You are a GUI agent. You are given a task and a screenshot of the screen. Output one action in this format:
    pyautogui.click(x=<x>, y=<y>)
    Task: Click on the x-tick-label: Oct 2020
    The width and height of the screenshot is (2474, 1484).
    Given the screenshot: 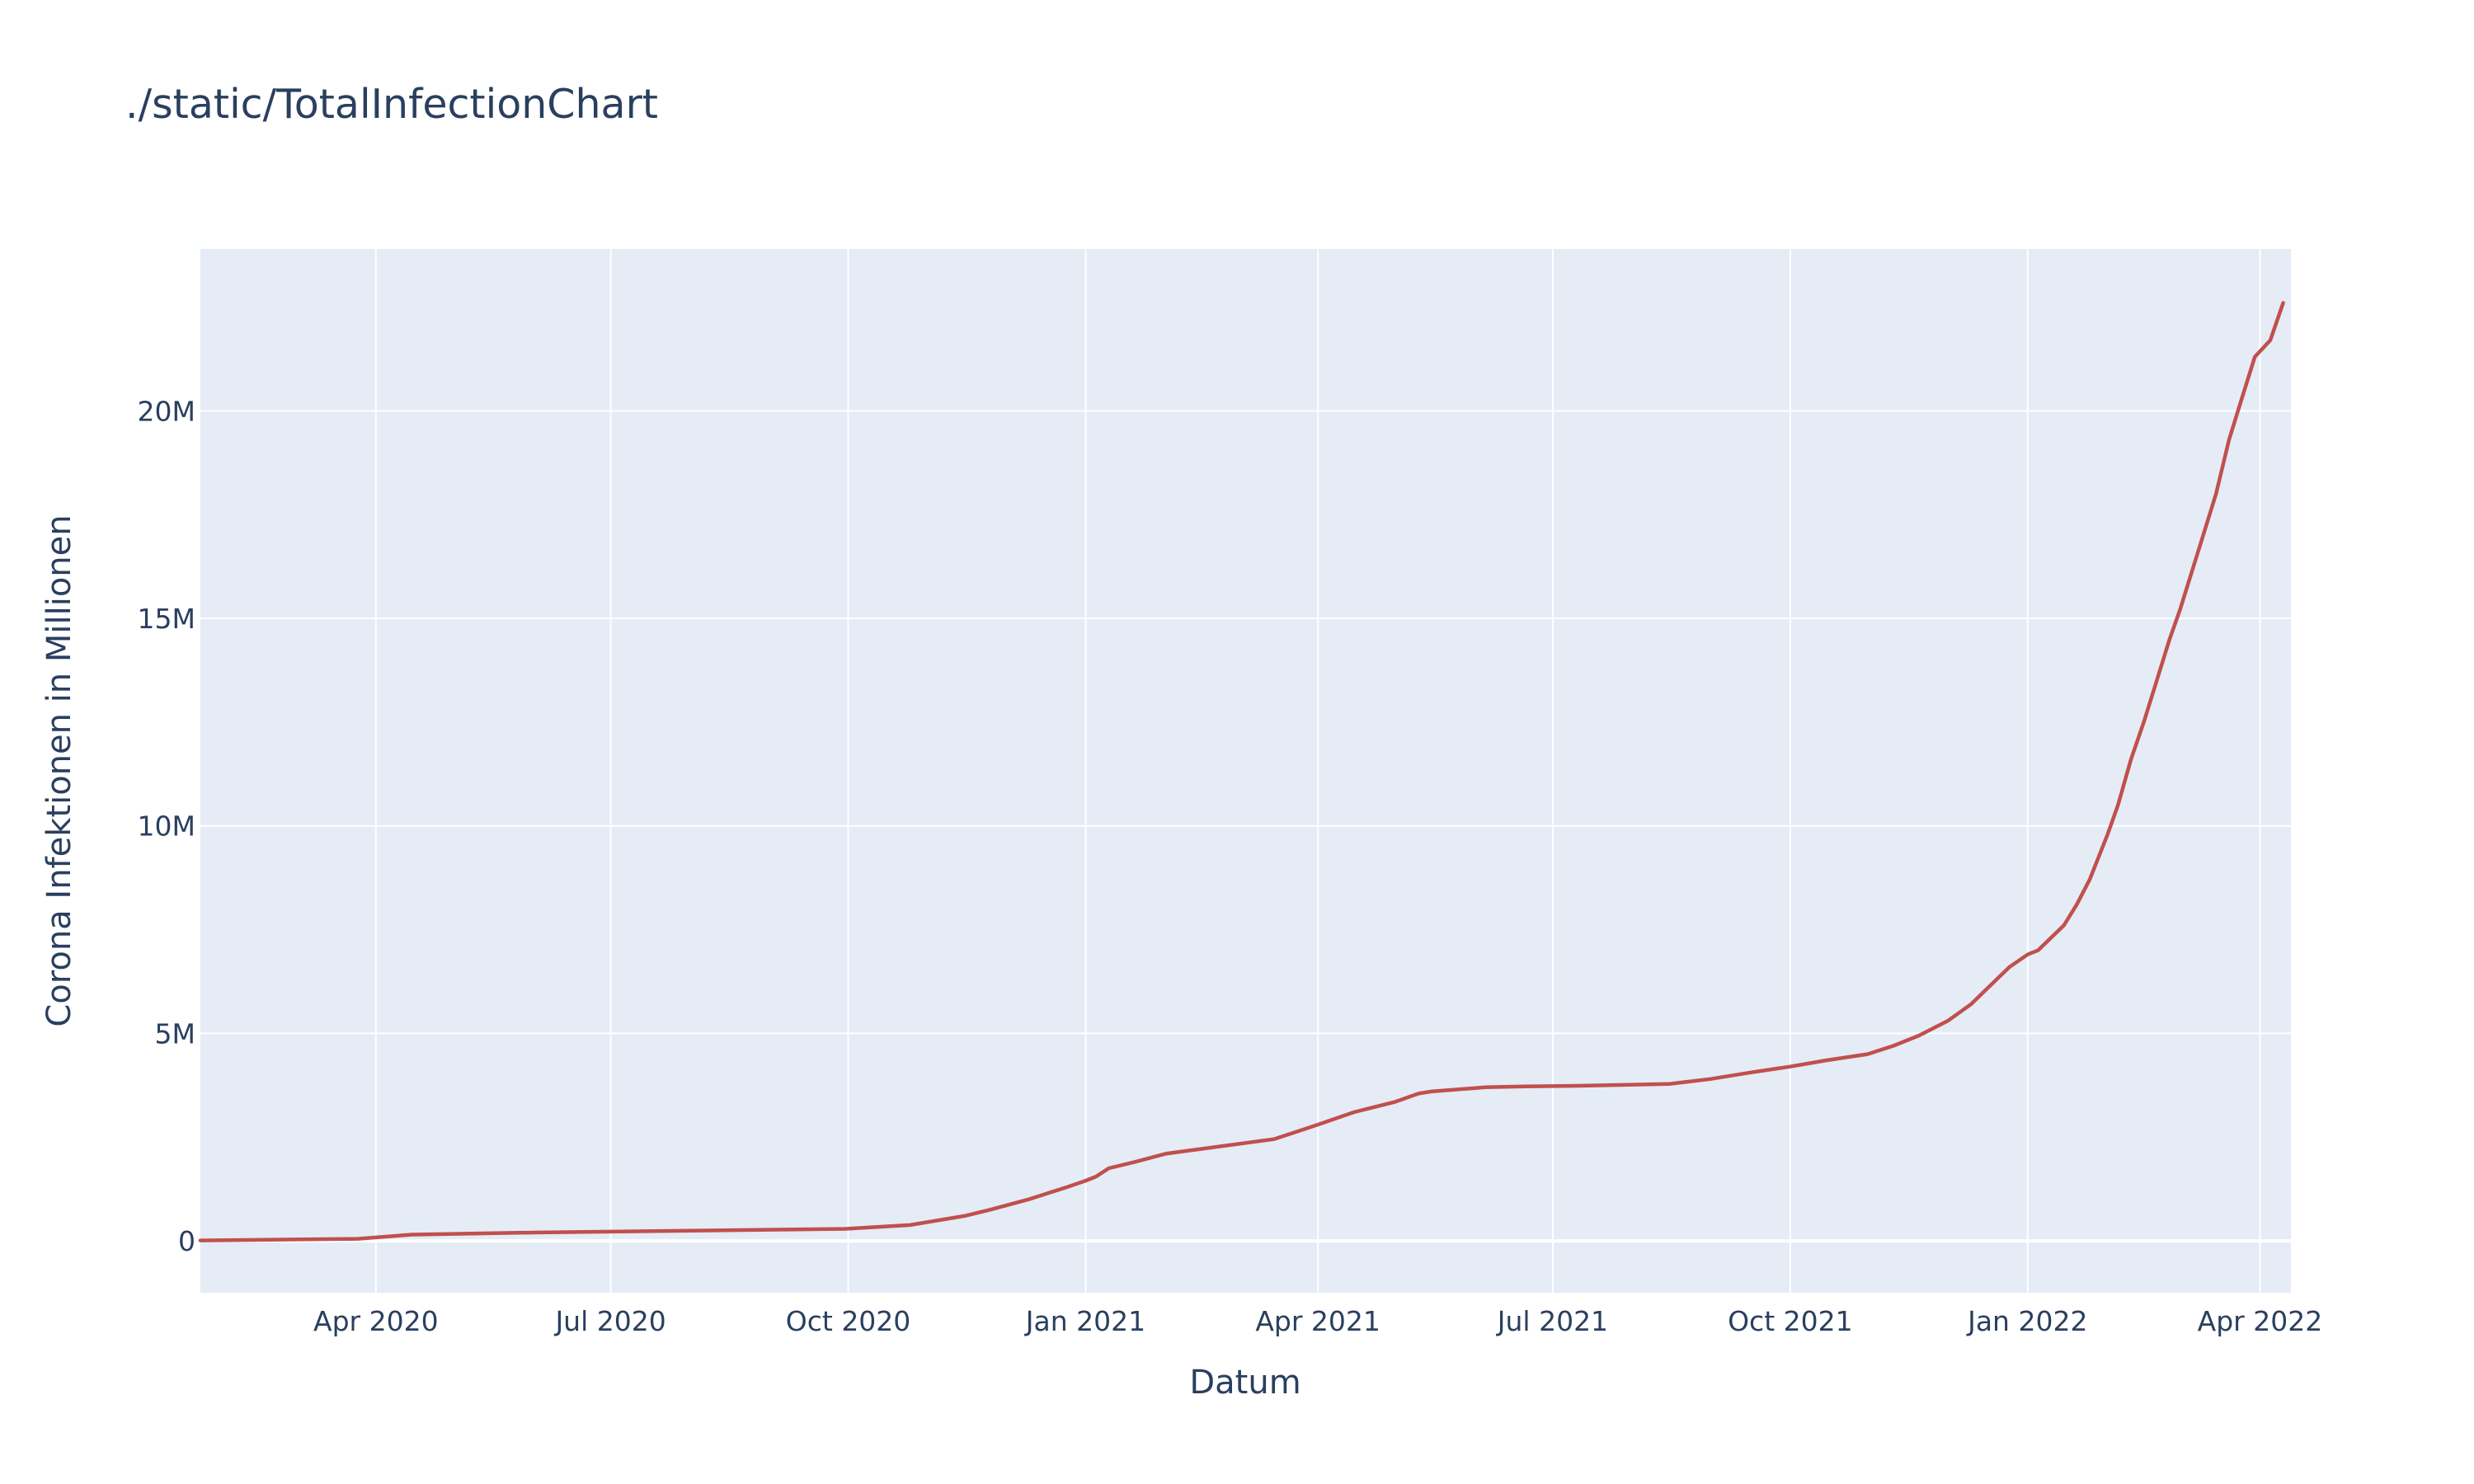 What is the action you would take?
    pyautogui.click(x=848, y=1321)
    